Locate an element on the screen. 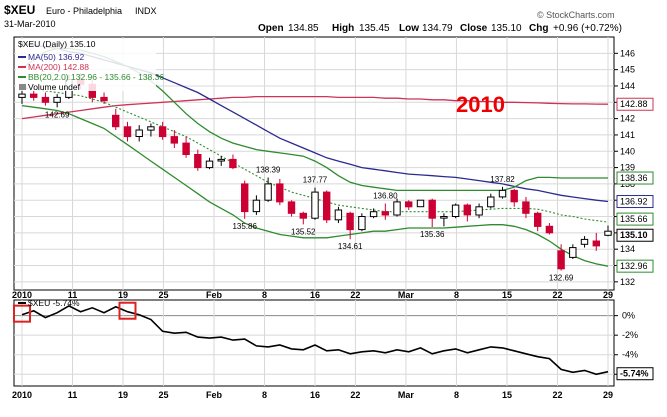 The width and height of the screenshot is (667, 417). chg-label: Chg is located at coordinates (538, 28).